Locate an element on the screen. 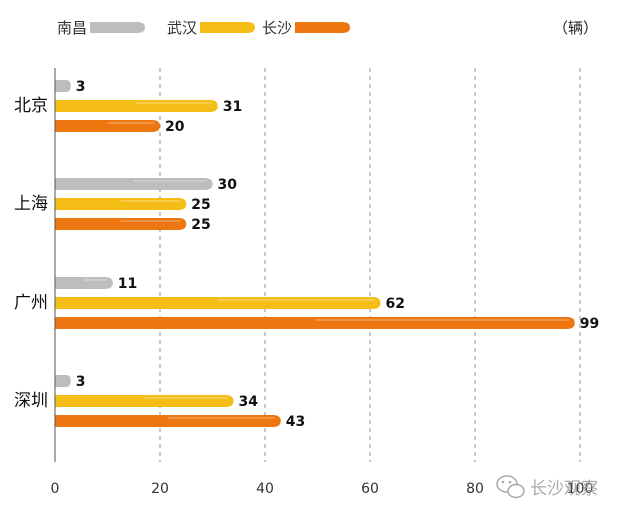 This screenshot has height=518, width=624. category-label: 北京 is located at coordinates (31, 106).